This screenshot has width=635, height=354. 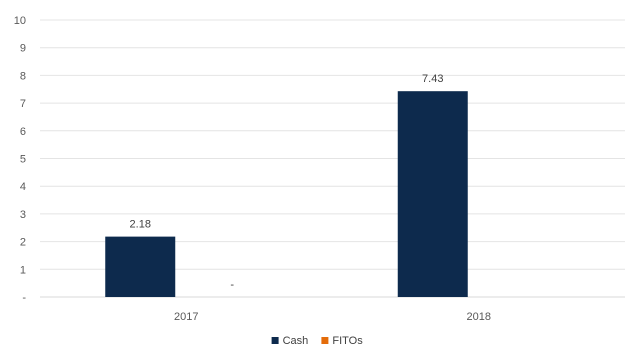 What do you see at coordinates (23, 76) in the screenshot?
I see `y-tick-label: 8` at bounding box center [23, 76].